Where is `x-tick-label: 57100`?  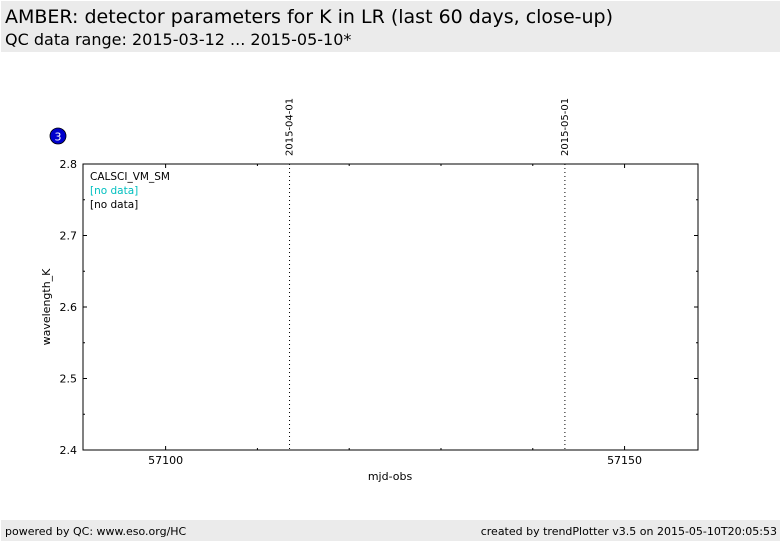
x-tick-label: 57100 is located at coordinates (165, 460).